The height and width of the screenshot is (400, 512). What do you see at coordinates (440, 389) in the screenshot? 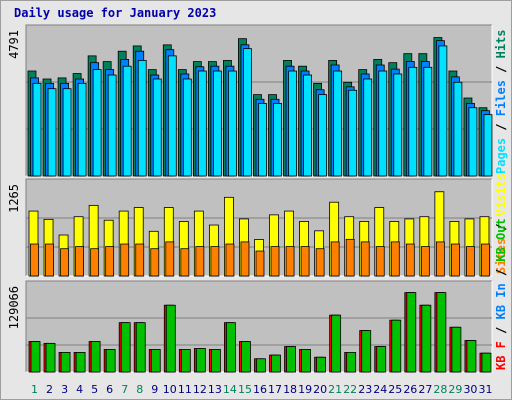
I see `day-label-28: 28` at bounding box center [440, 389].